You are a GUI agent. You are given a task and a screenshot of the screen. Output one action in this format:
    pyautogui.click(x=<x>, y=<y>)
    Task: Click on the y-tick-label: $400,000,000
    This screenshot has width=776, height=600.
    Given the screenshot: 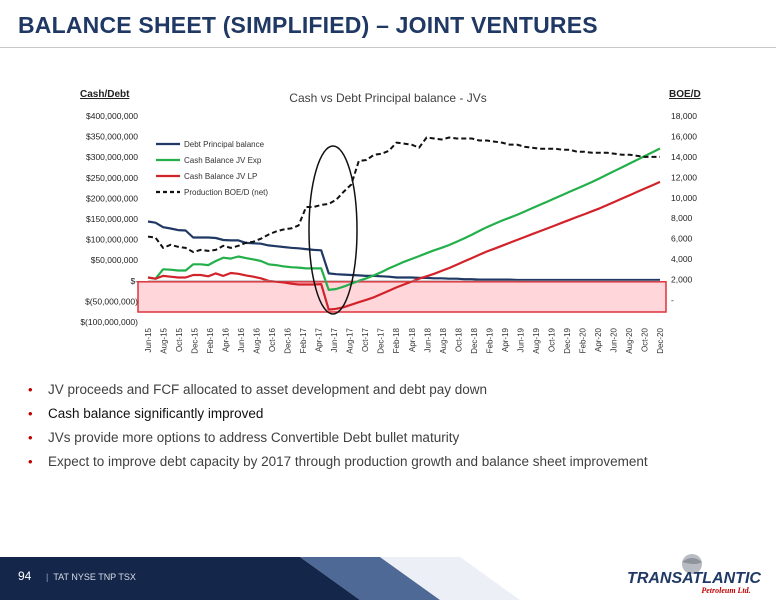 What is the action you would take?
    pyautogui.click(x=112, y=116)
    